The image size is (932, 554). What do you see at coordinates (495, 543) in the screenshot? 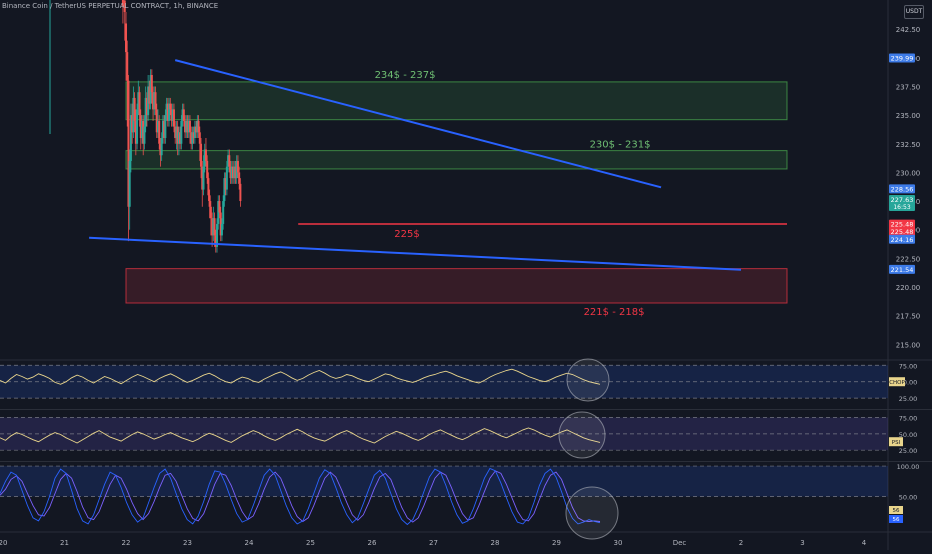
I see `time-tick-label: 28` at bounding box center [495, 543].